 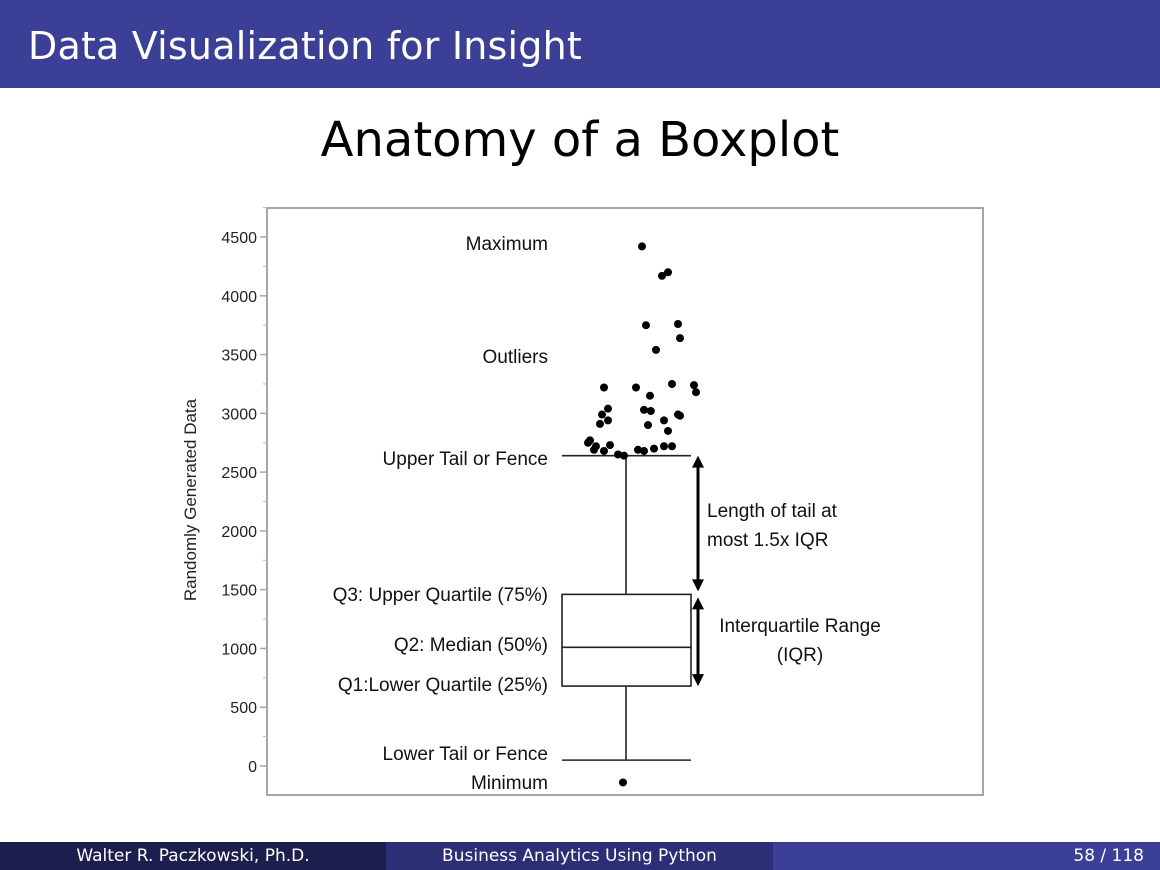 I want to click on outlier-points, so click(x=642, y=514).